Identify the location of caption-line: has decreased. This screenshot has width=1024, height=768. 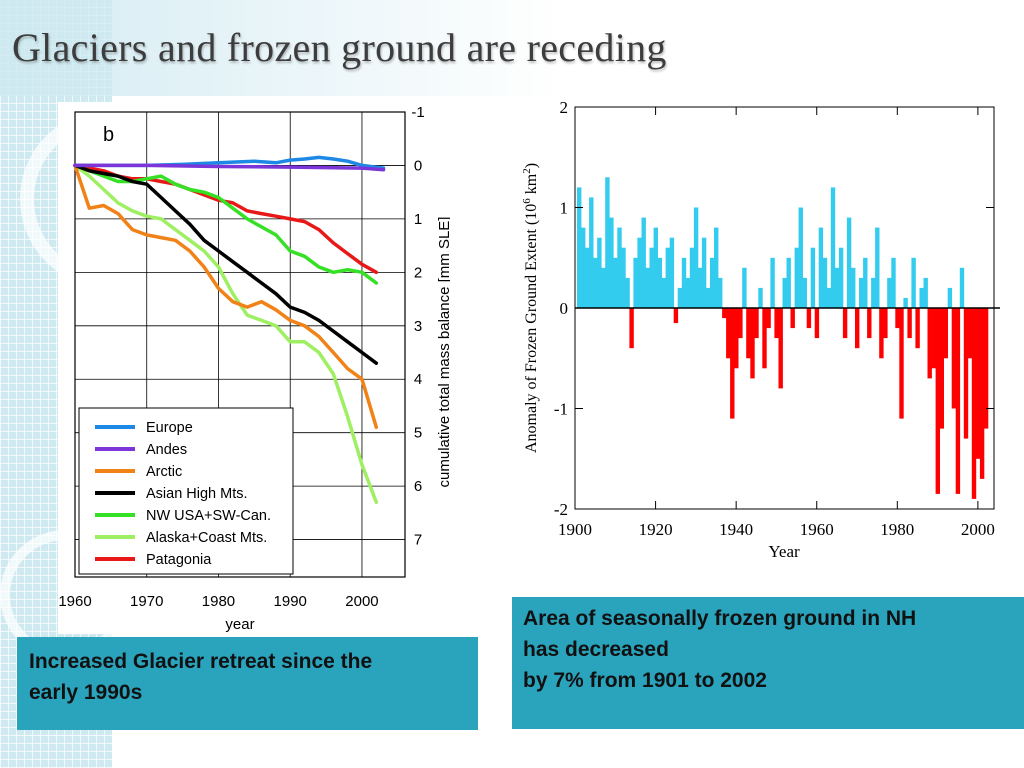
(596, 649).